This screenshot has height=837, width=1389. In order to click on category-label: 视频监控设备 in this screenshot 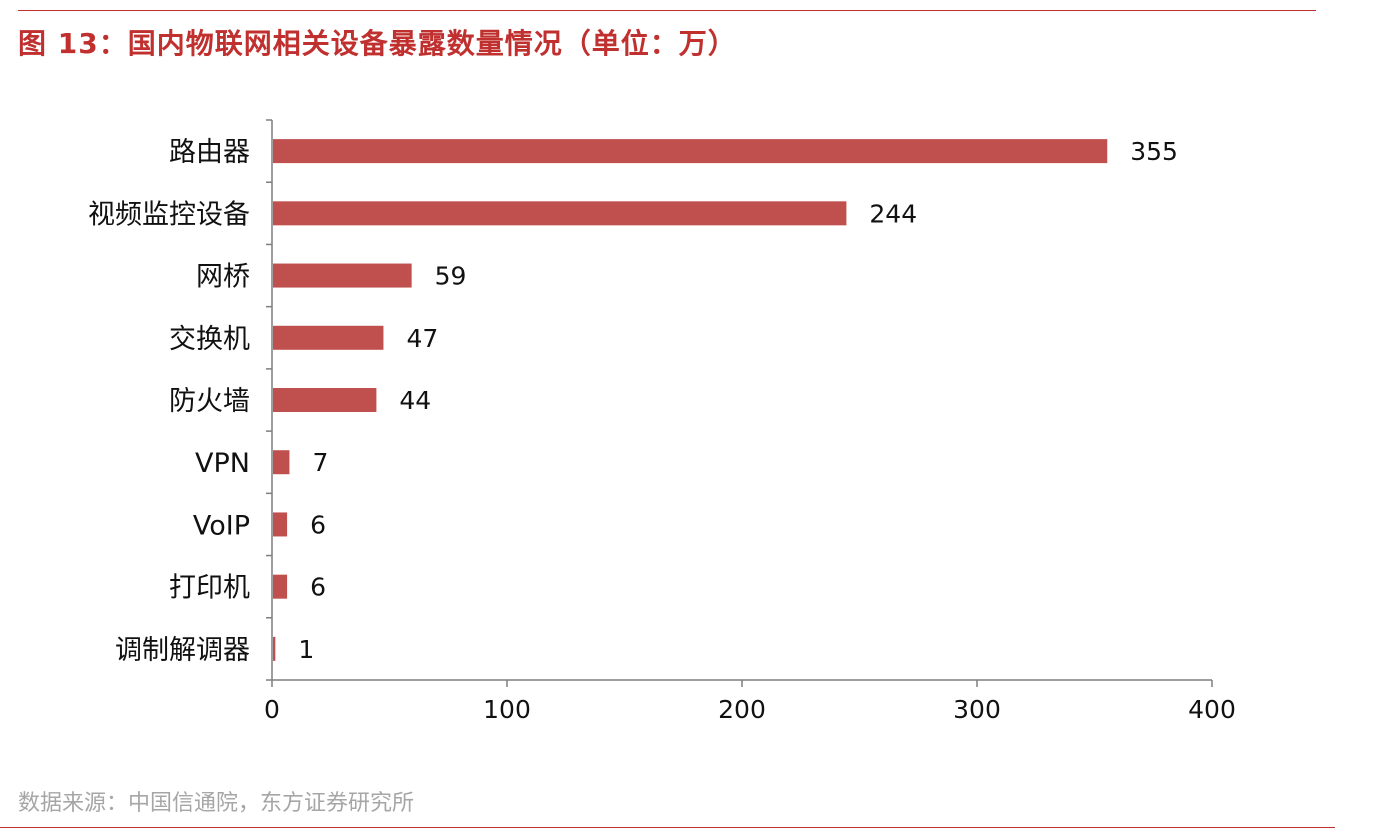, I will do `click(169, 214)`.